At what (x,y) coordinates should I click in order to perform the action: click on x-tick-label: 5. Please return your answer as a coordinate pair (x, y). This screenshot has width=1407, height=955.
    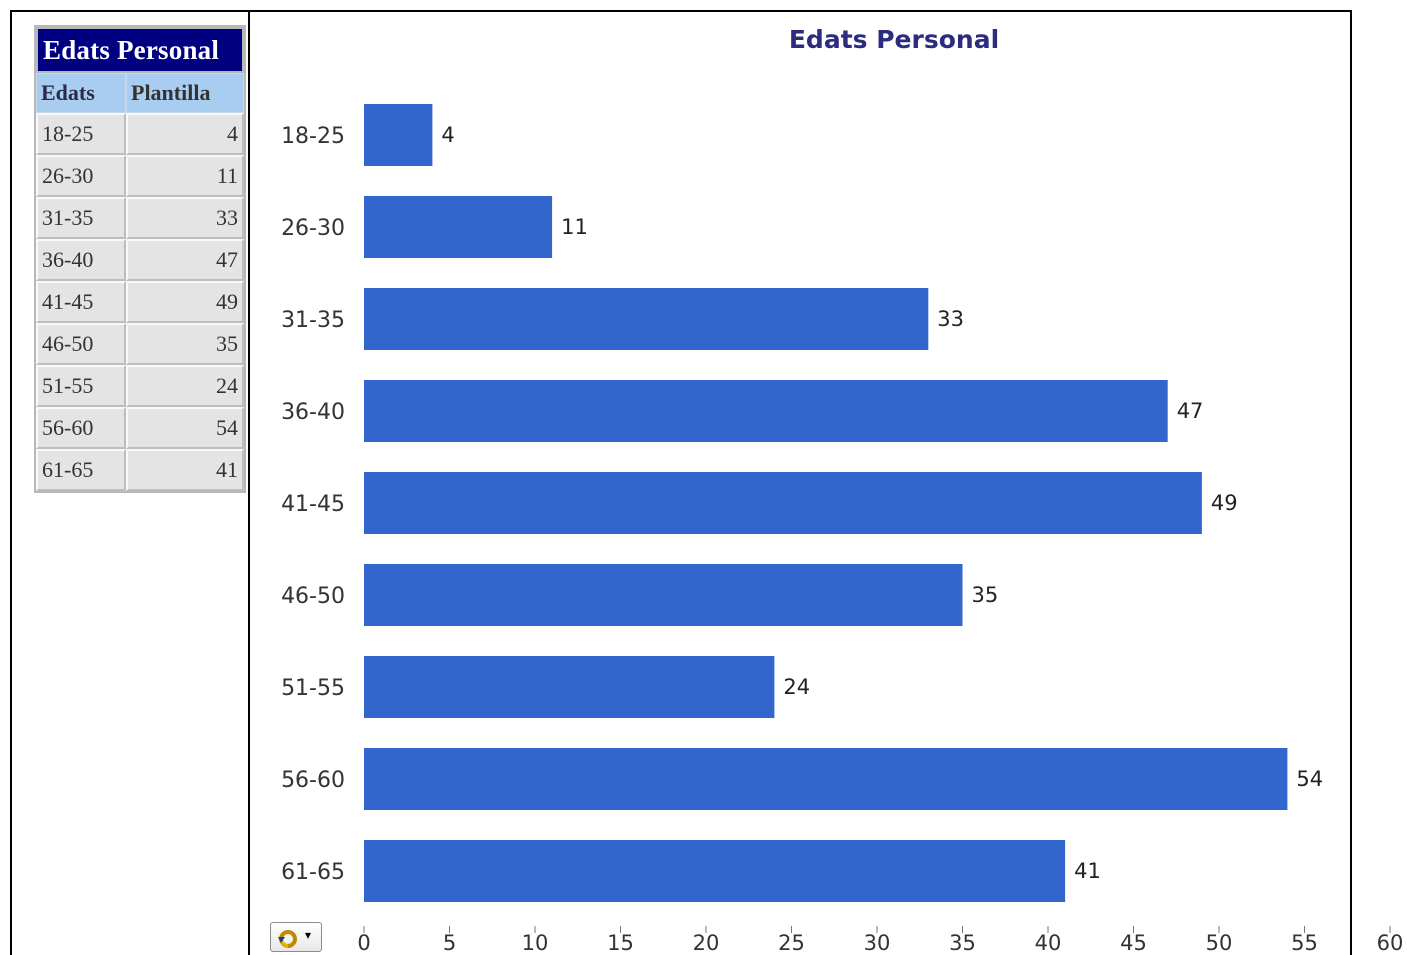
    Looking at the image, I should click on (449, 943).